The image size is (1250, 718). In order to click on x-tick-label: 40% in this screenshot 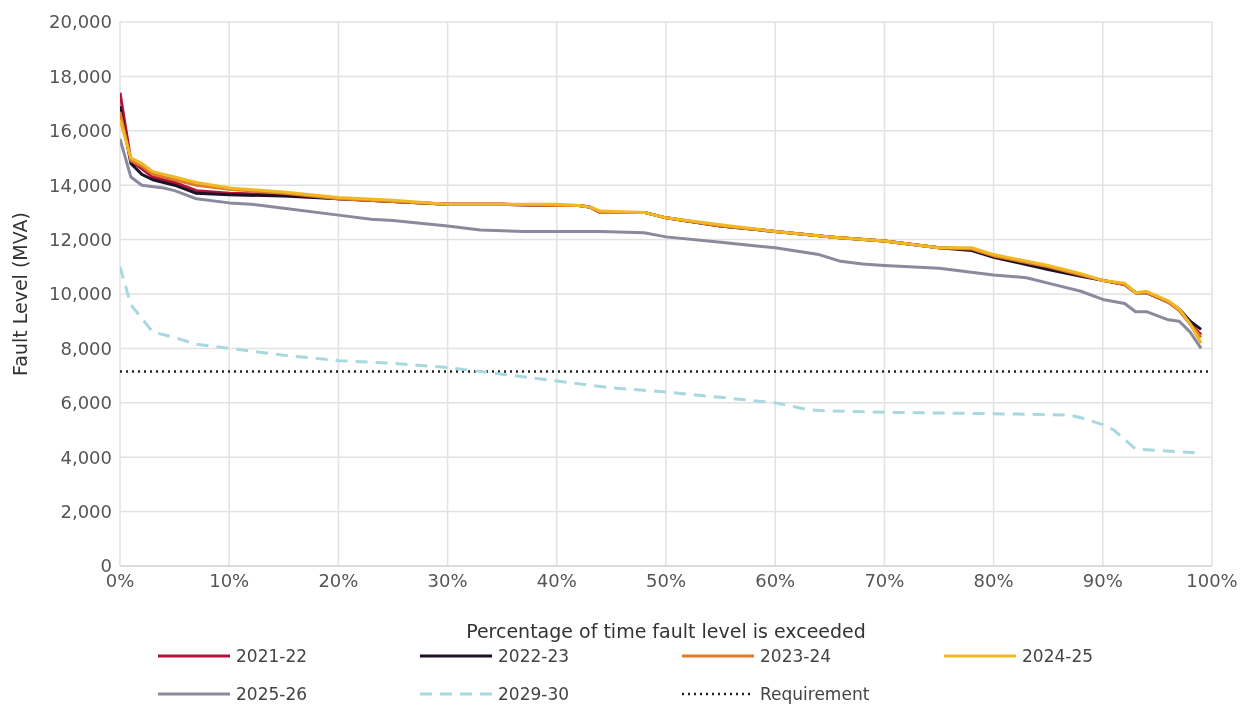, I will do `click(556, 580)`.